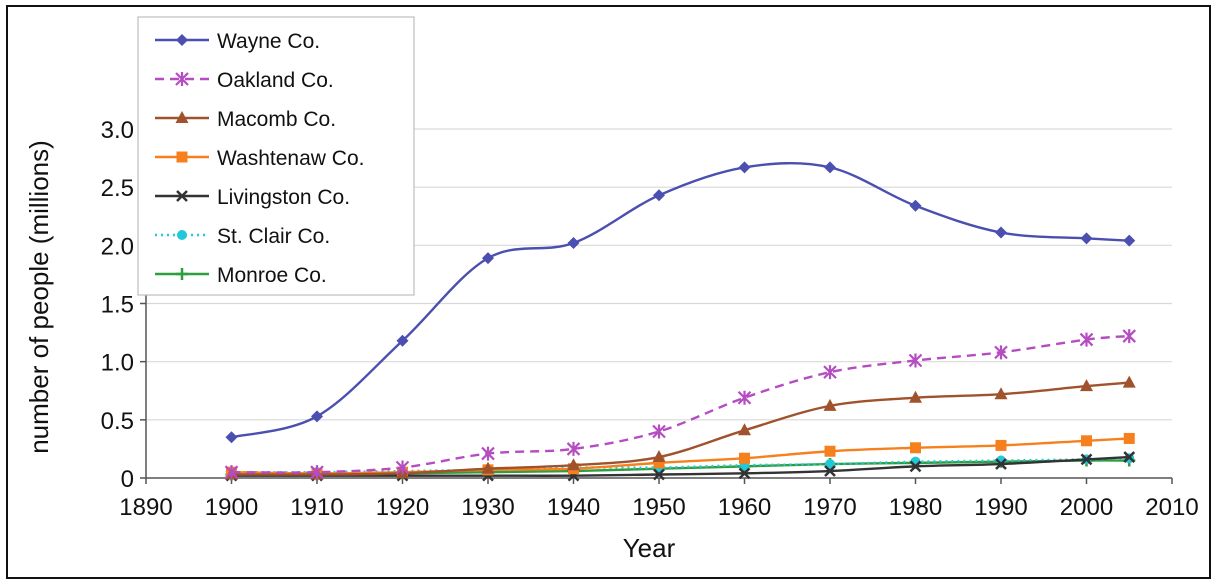  What do you see at coordinates (744, 507) in the screenshot?
I see `x-tick-label: 1960` at bounding box center [744, 507].